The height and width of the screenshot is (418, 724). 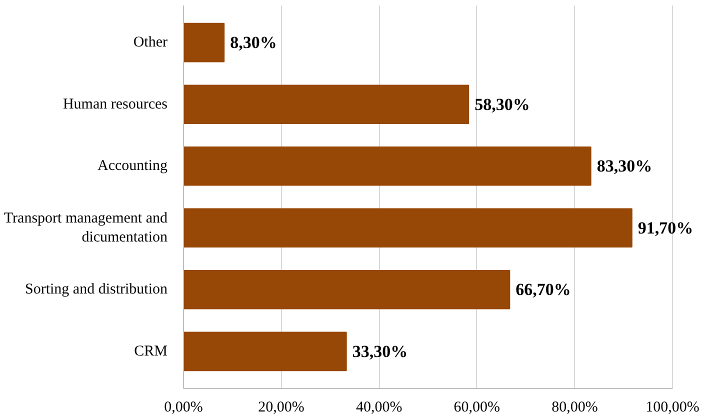 I want to click on y-tick-label: Transport management and dicumentation, so click(x=86, y=228).